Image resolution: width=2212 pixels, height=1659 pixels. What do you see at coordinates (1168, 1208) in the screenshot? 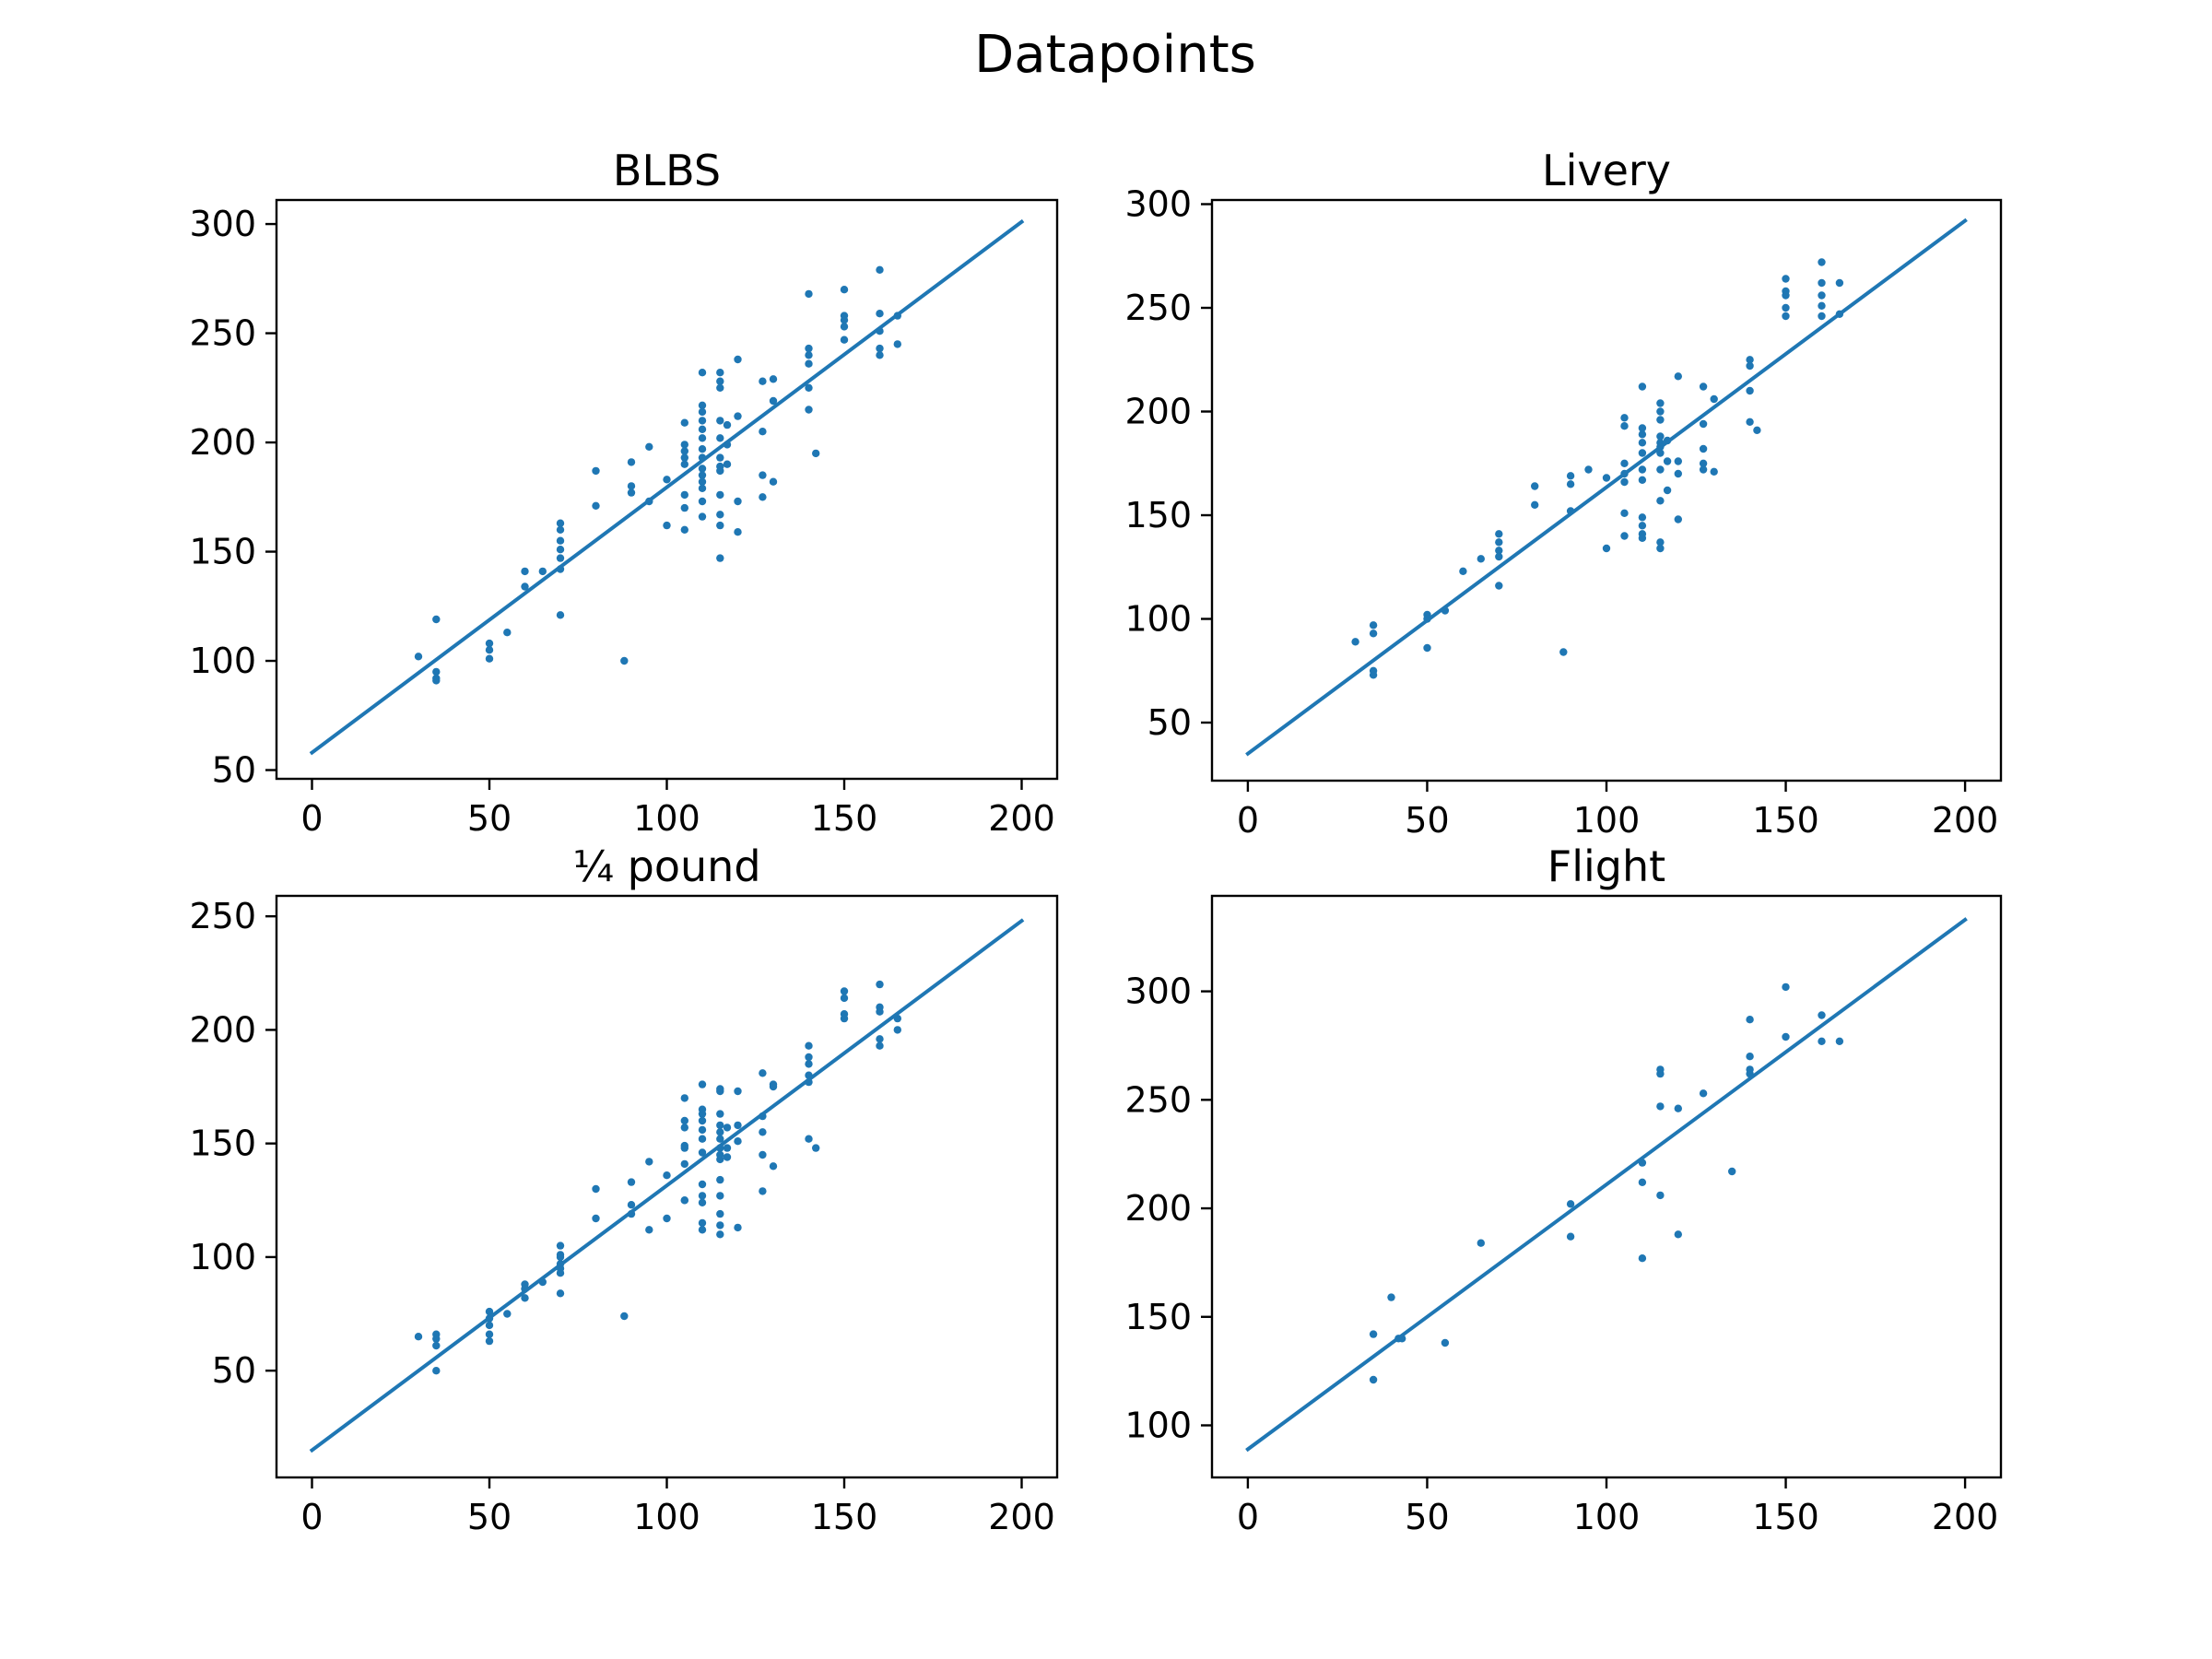
I see `y-axis: 100 150 200 250 300` at bounding box center [1168, 1208].